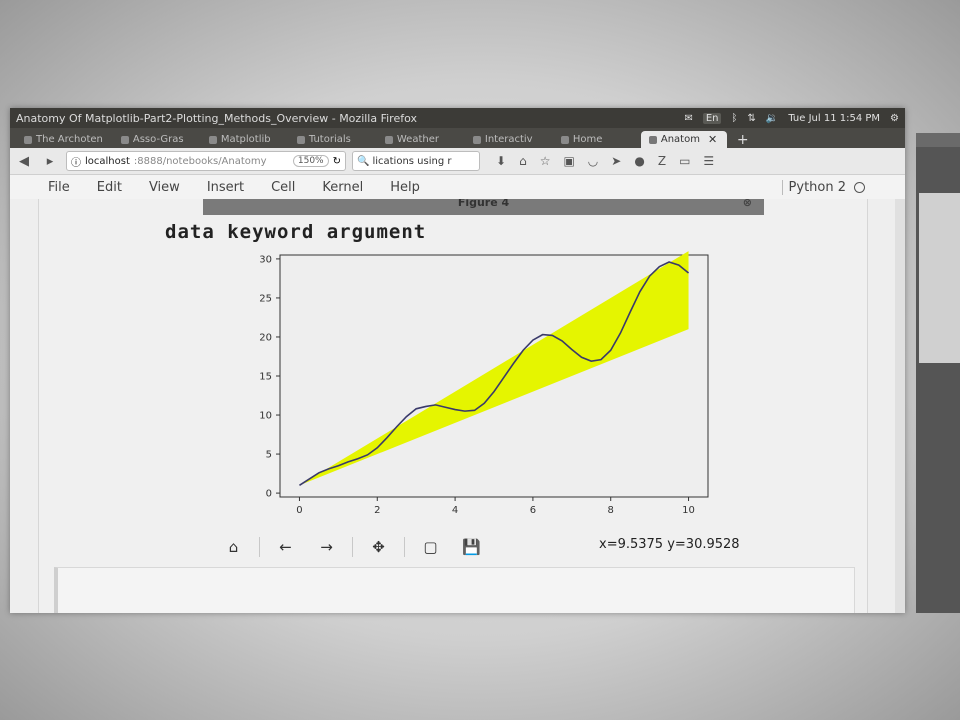 This screenshot has height=720, width=960. I want to click on tab-label: Matplotlib, so click(245, 139).